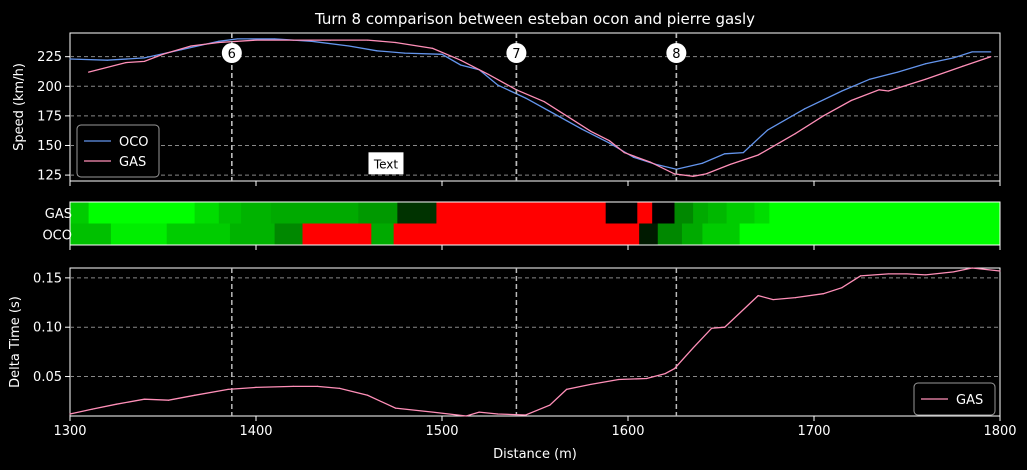 Image resolution: width=1027 pixels, height=470 pixels. Describe the element at coordinates (676, 54) in the screenshot. I see `corner-label: 8` at that location.